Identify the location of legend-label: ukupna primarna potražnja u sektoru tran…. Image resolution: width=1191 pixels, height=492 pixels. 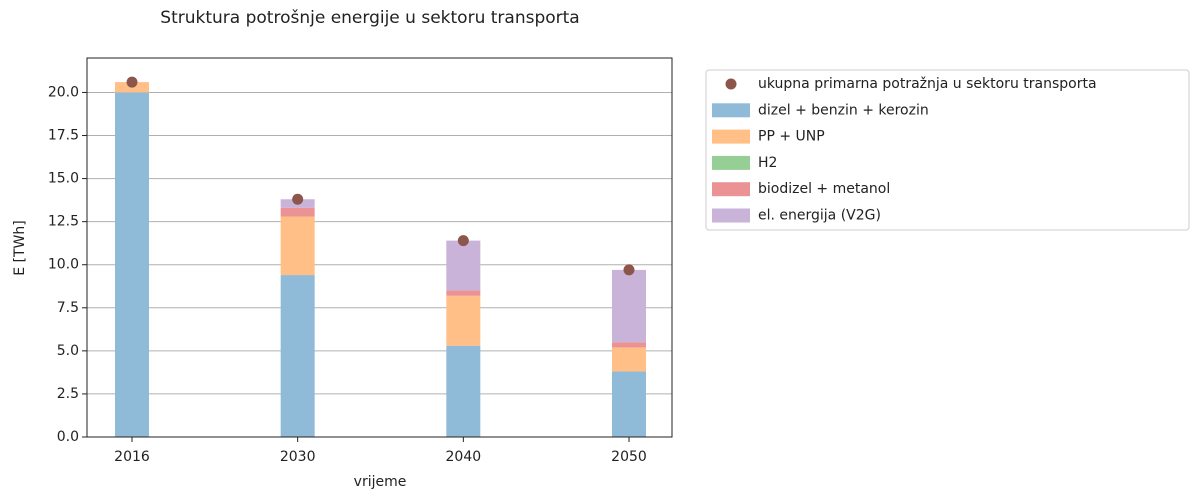
(927, 84).